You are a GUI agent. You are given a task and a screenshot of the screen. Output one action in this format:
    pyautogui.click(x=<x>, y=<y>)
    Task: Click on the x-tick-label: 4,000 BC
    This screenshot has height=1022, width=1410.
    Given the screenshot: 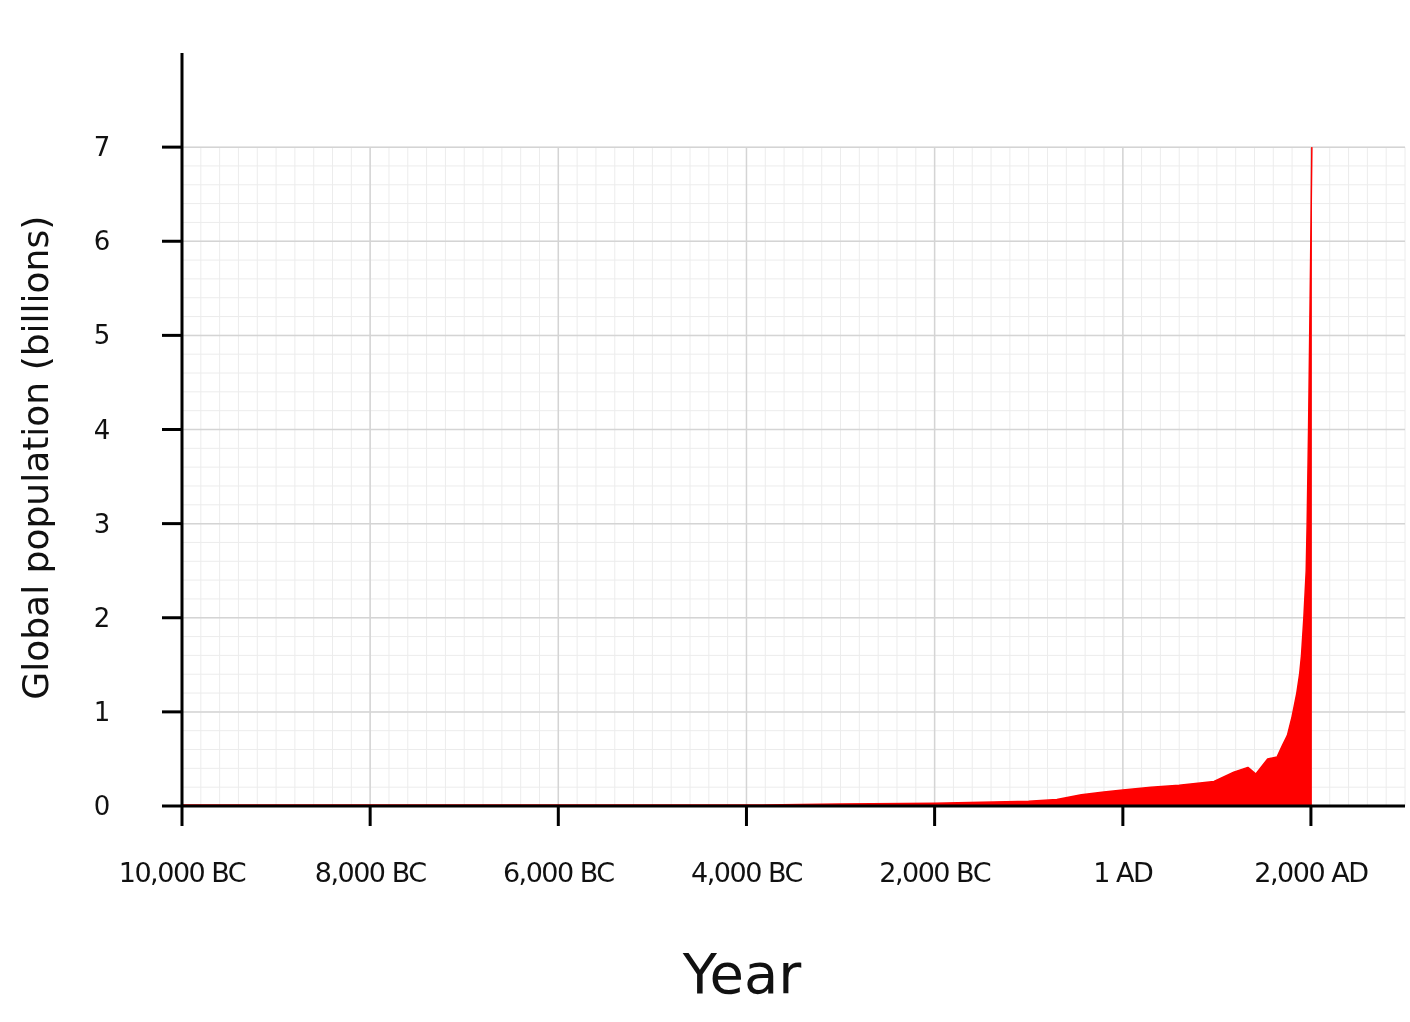 What is the action you would take?
    pyautogui.click(x=747, y=872)
    